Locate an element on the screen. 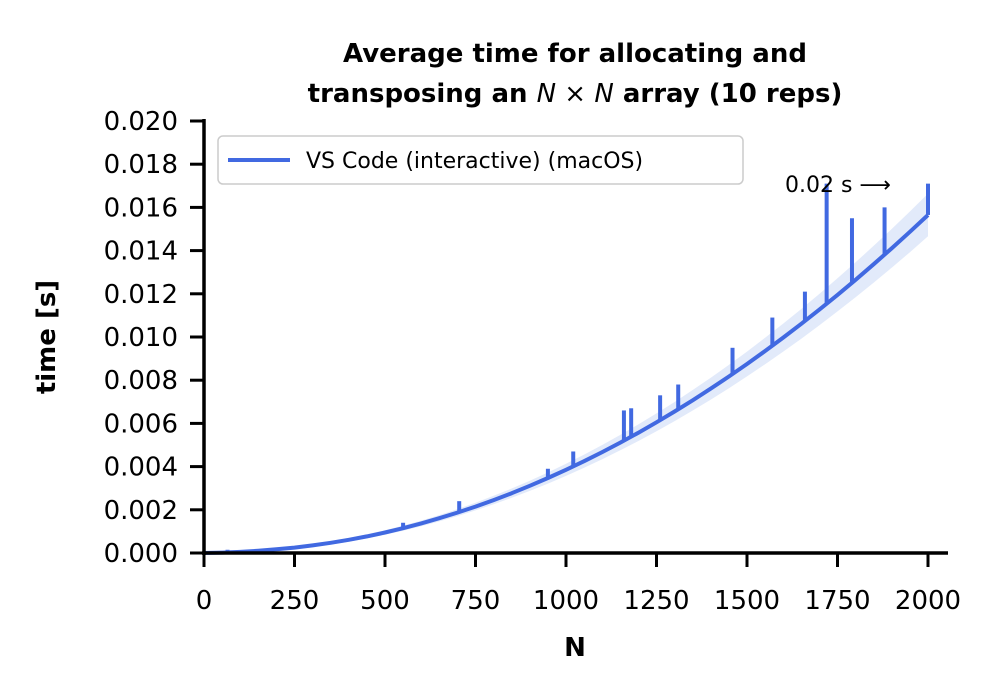  legend: VS Code (interactive) (macOS) is located at coordinates (480, 160).